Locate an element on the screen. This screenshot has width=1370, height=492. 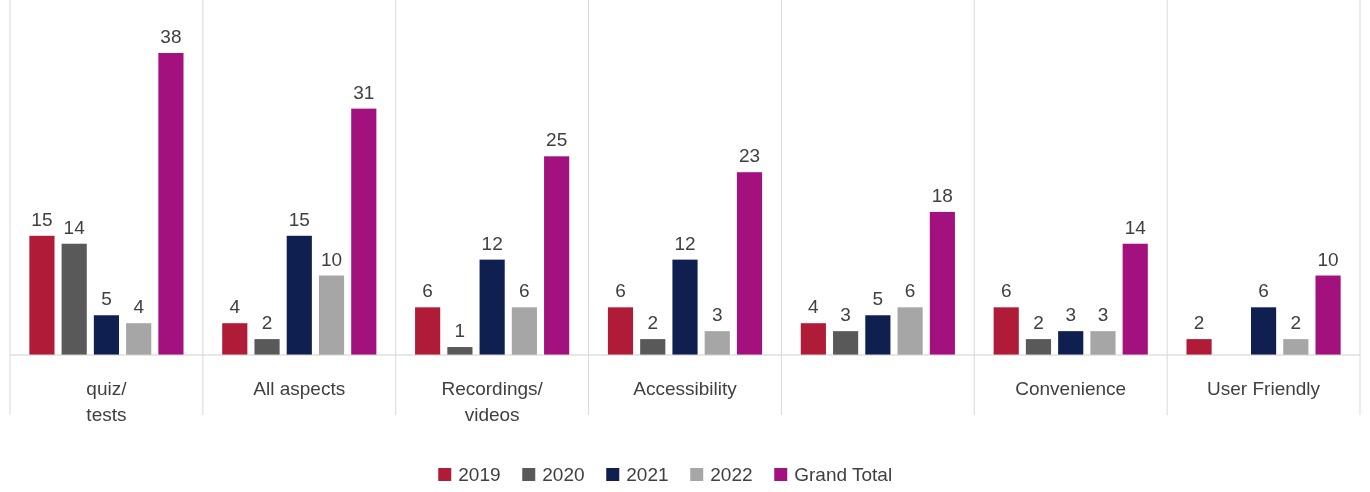
legend-label: 2021 is located at coordinates (647, 474).